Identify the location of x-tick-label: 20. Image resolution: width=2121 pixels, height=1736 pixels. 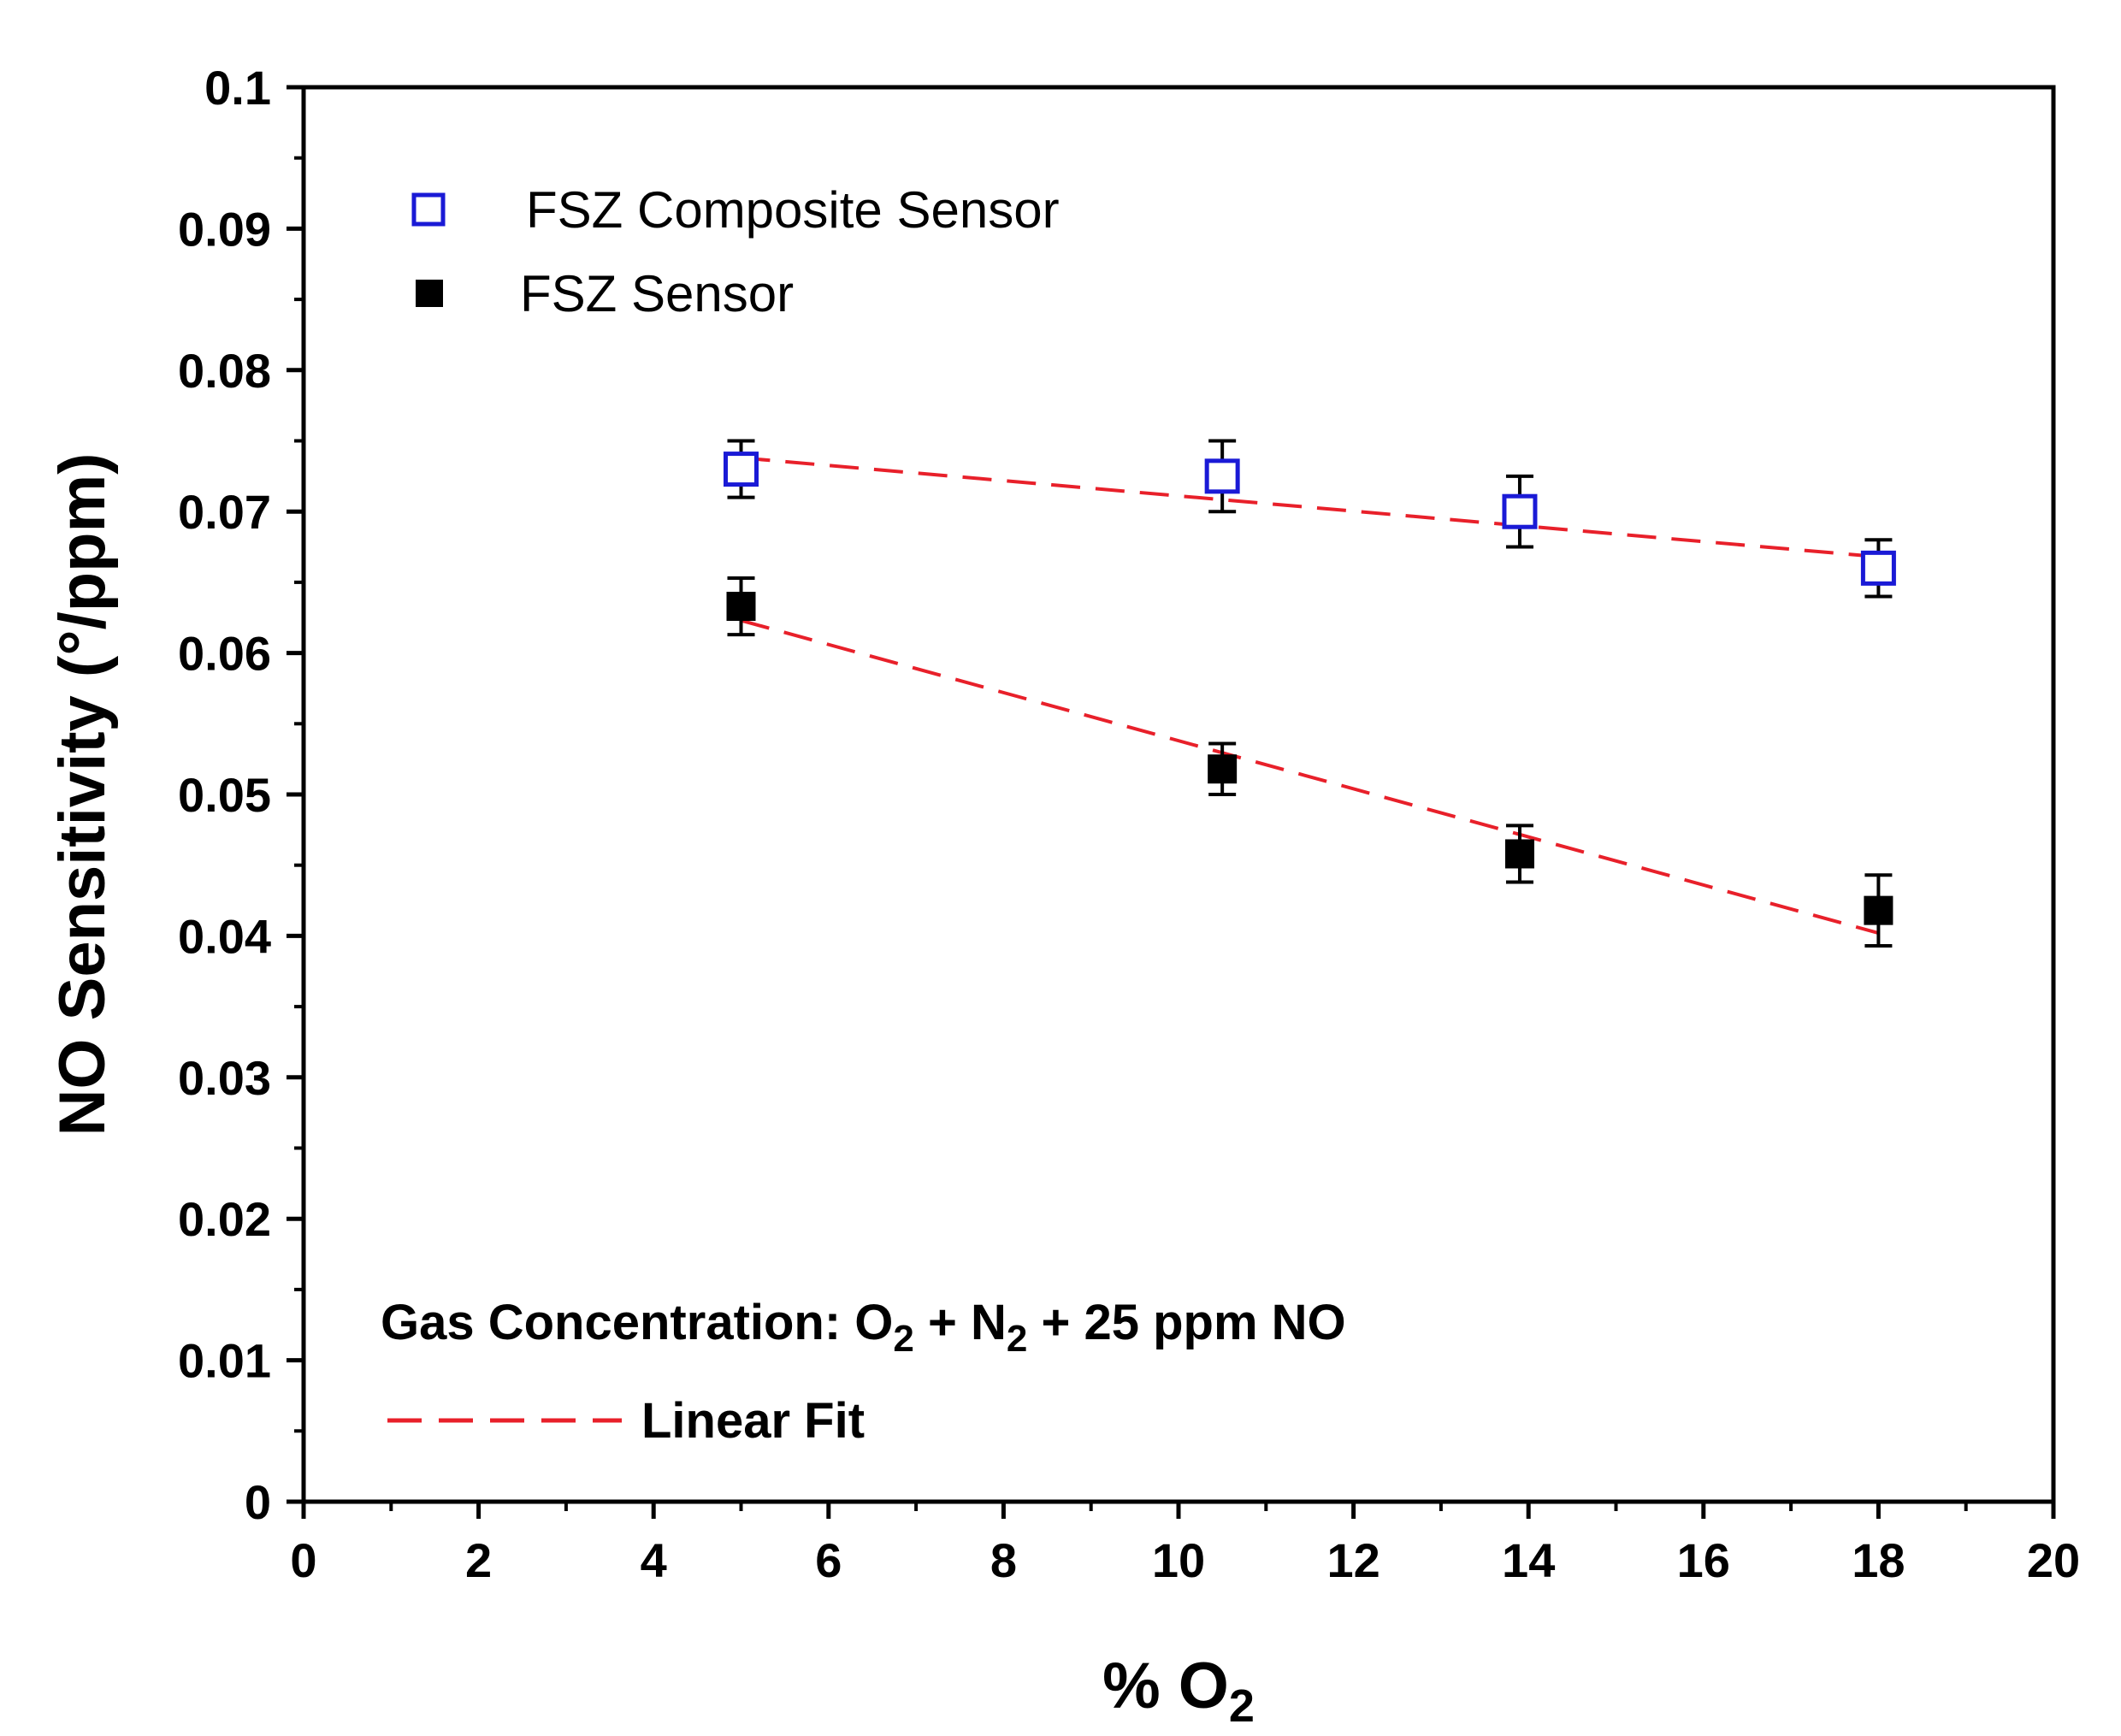
(2053, 1560).